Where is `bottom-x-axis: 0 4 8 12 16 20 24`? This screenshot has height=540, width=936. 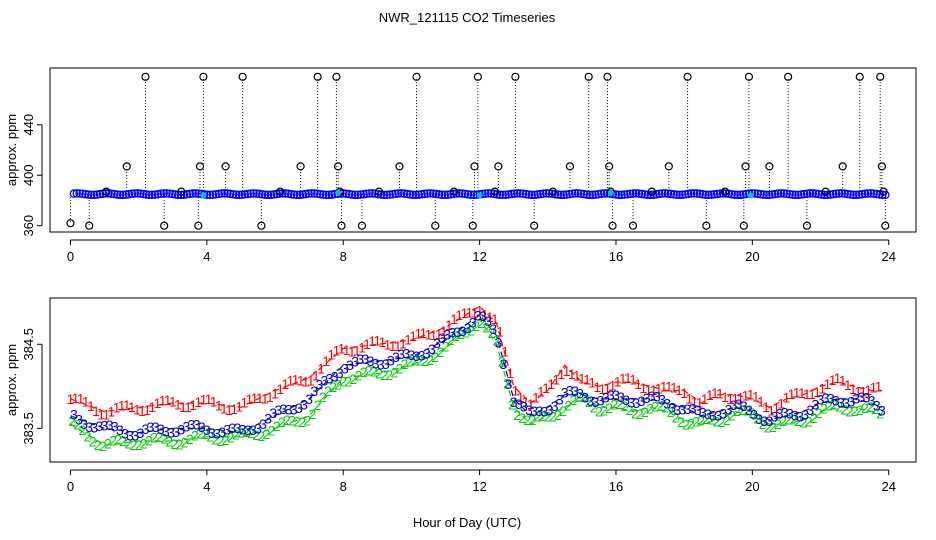 bottom-x-axis: 0 4 8 12 16 20 24 is located at coordinates (481, 481).